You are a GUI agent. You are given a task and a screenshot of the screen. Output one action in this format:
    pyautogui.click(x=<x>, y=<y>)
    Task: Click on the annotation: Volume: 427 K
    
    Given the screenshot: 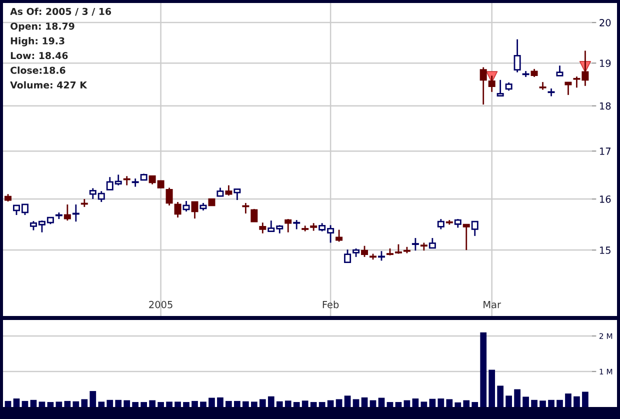 What is the action you would take?
    pyautogui.click(x=49, y=85)
    